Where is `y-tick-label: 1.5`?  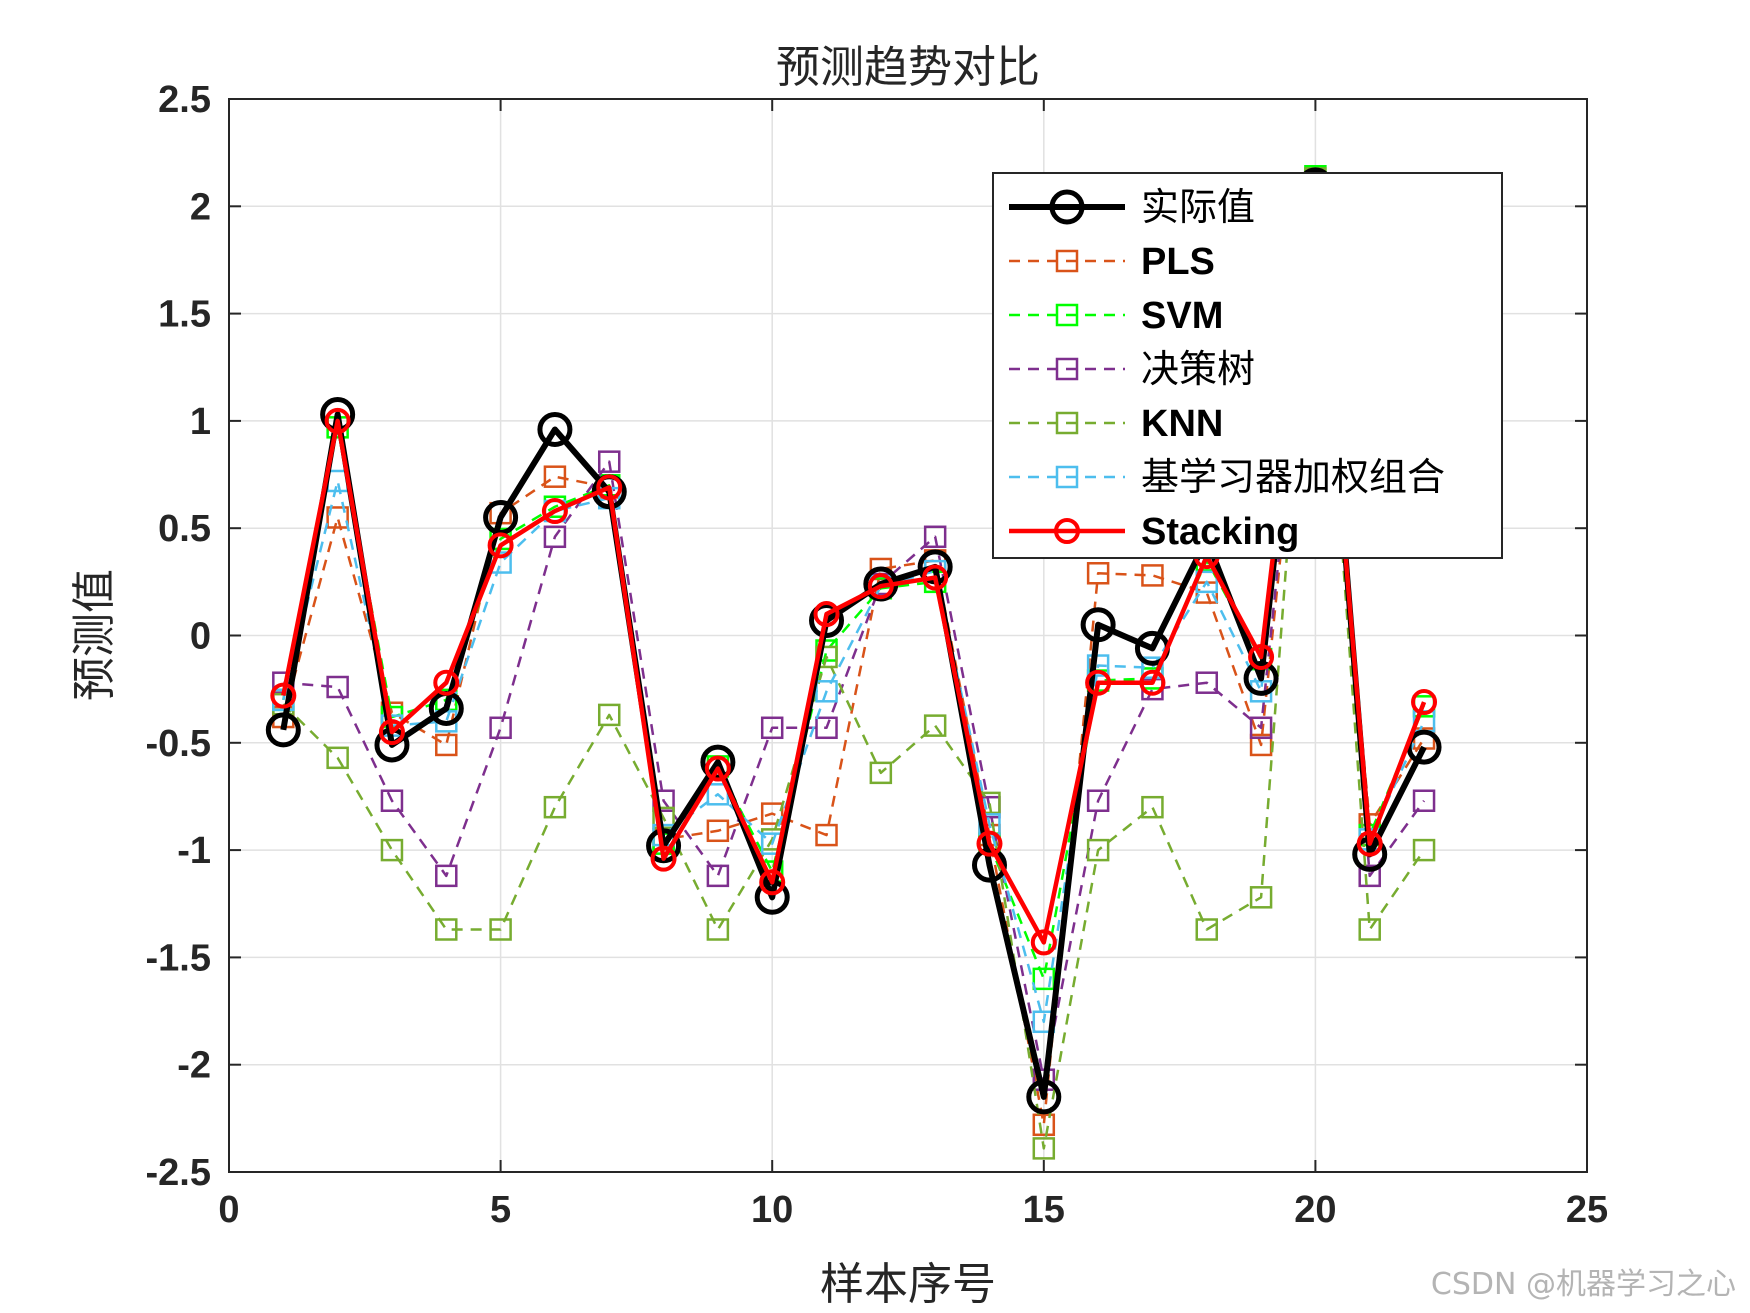
y-tick-label: 1.5 is located at coordinates (184, 315).